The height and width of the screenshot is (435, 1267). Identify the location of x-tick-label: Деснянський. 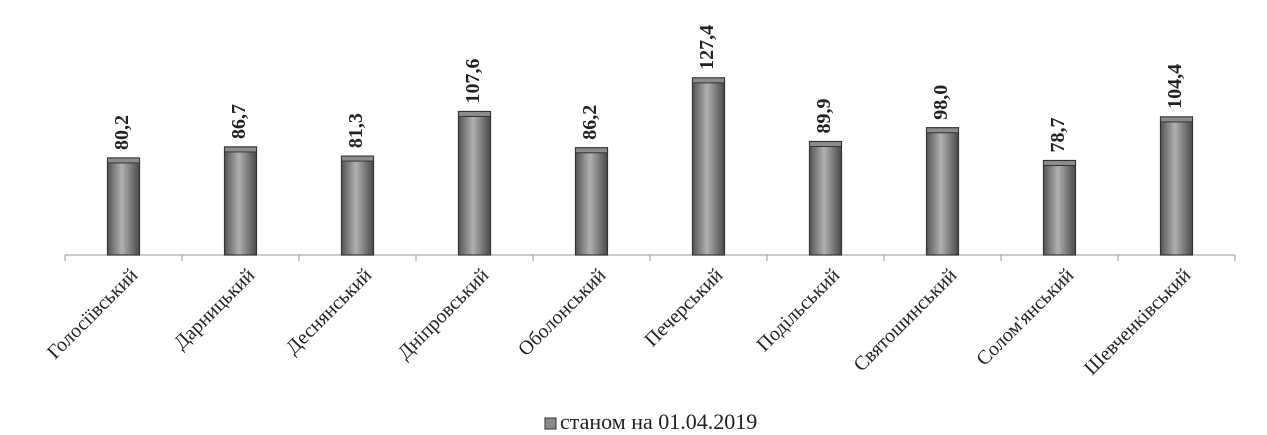
(329, 311).